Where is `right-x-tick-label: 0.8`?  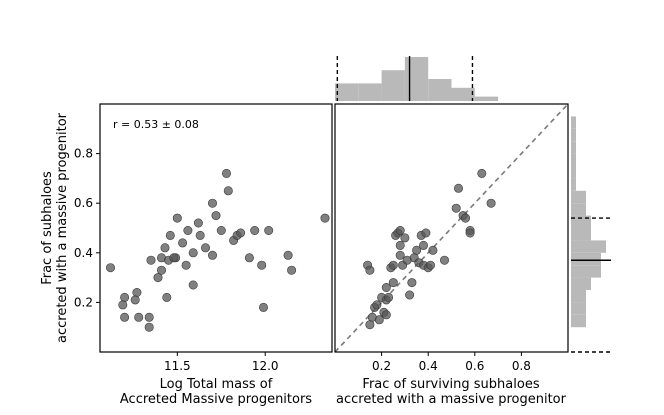 right-x-tick-label: 0.8 is located at coordinates (521, 366).